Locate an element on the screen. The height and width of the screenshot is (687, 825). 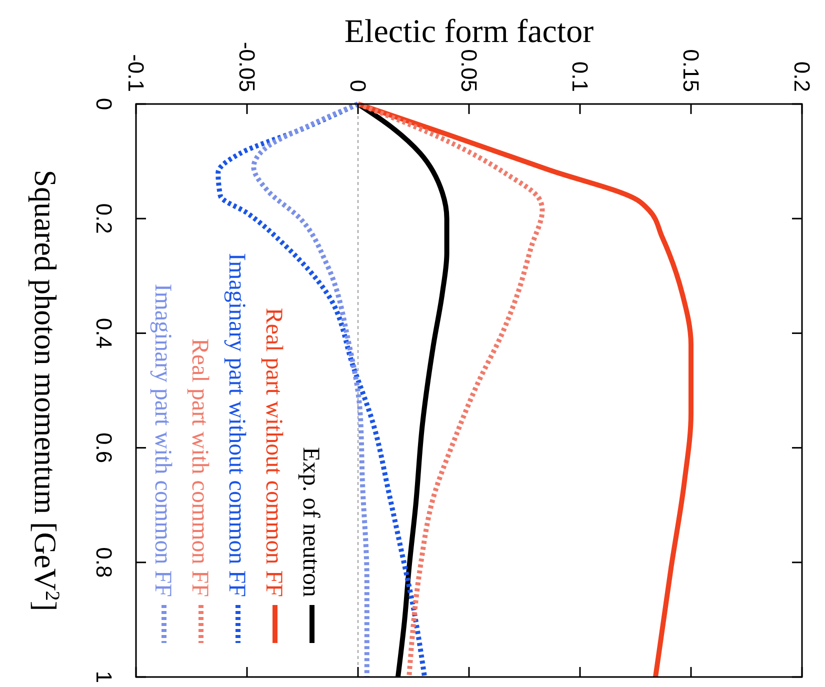
text: Exp. of neutron is located at coordinates (311, 522).